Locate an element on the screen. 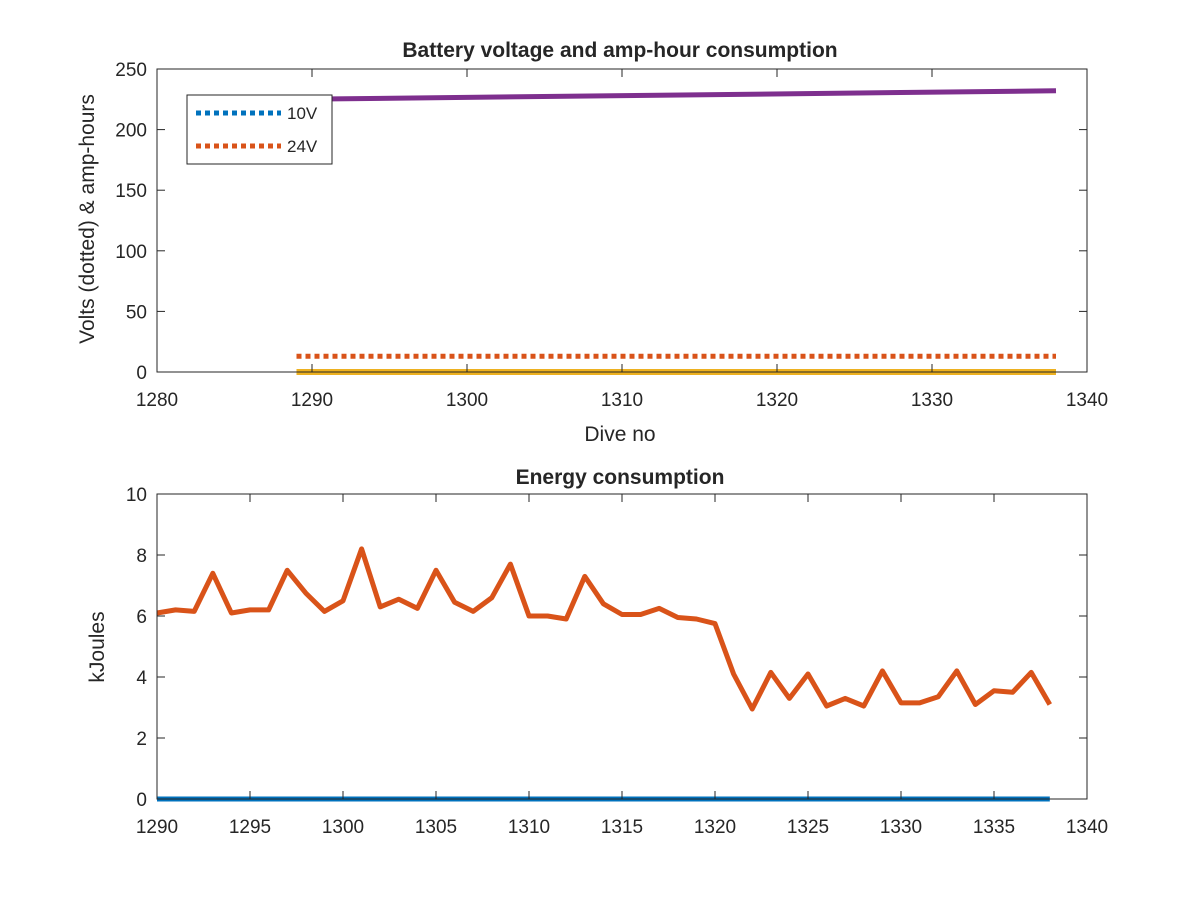 This screenshot has width=1200, height=900. voltage-x-tick-label: 1340 is located at coordinates (1087, 400).